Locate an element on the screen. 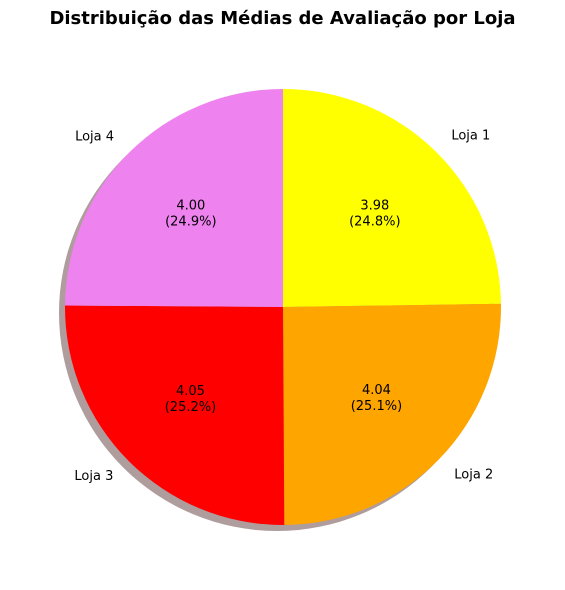 The image size is (565, 590). slice-category-label: Loja 1 is located at coordinates (470, 136).